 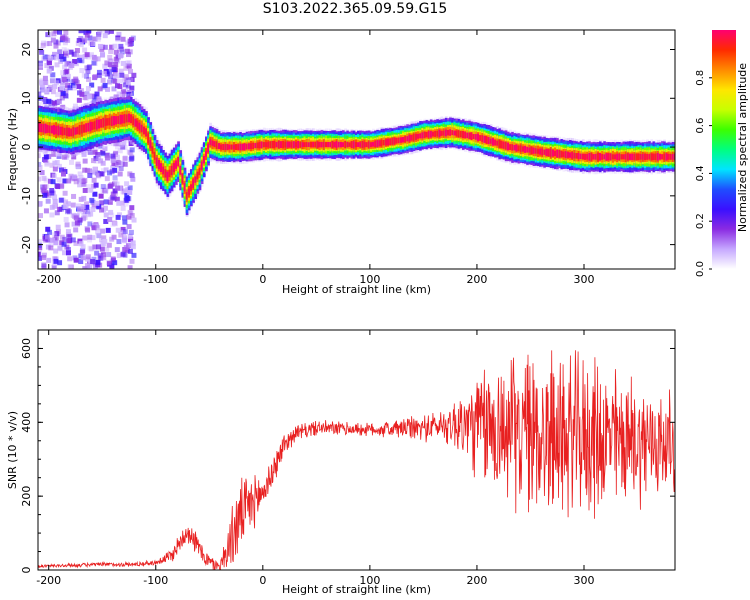 What do you see at coordinates (26, 570) in the screenshot?
I see `snr-y-tick-label: 0` at bounding box center [26, 570].